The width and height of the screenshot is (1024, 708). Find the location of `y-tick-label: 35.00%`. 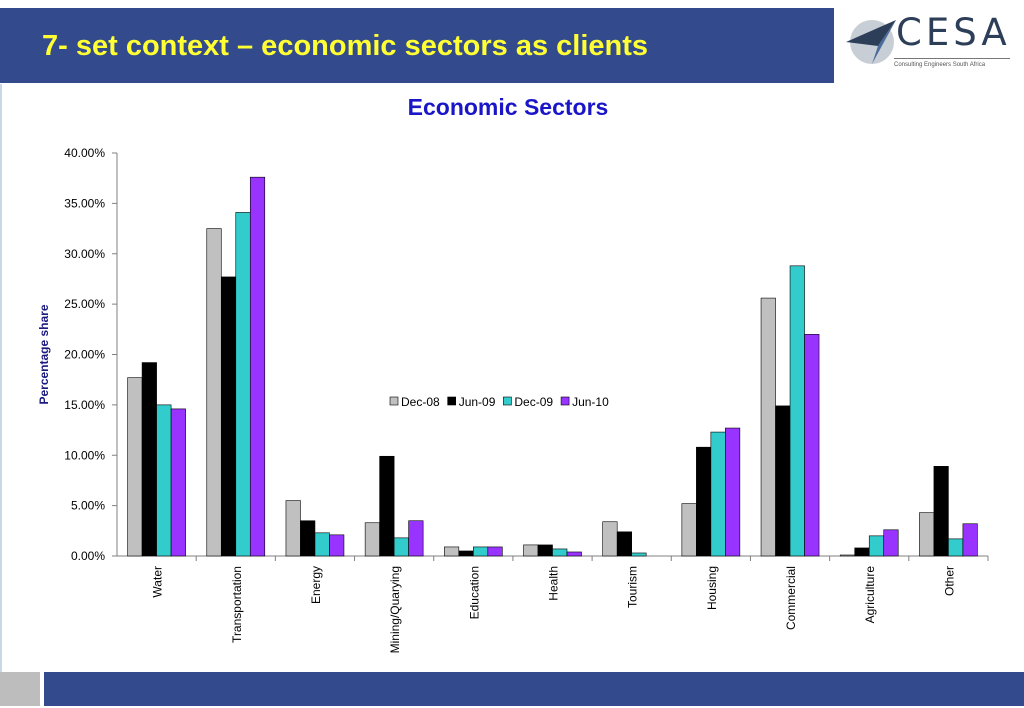

y-tick-label: 35.00% is located at coordinates (84, 203).